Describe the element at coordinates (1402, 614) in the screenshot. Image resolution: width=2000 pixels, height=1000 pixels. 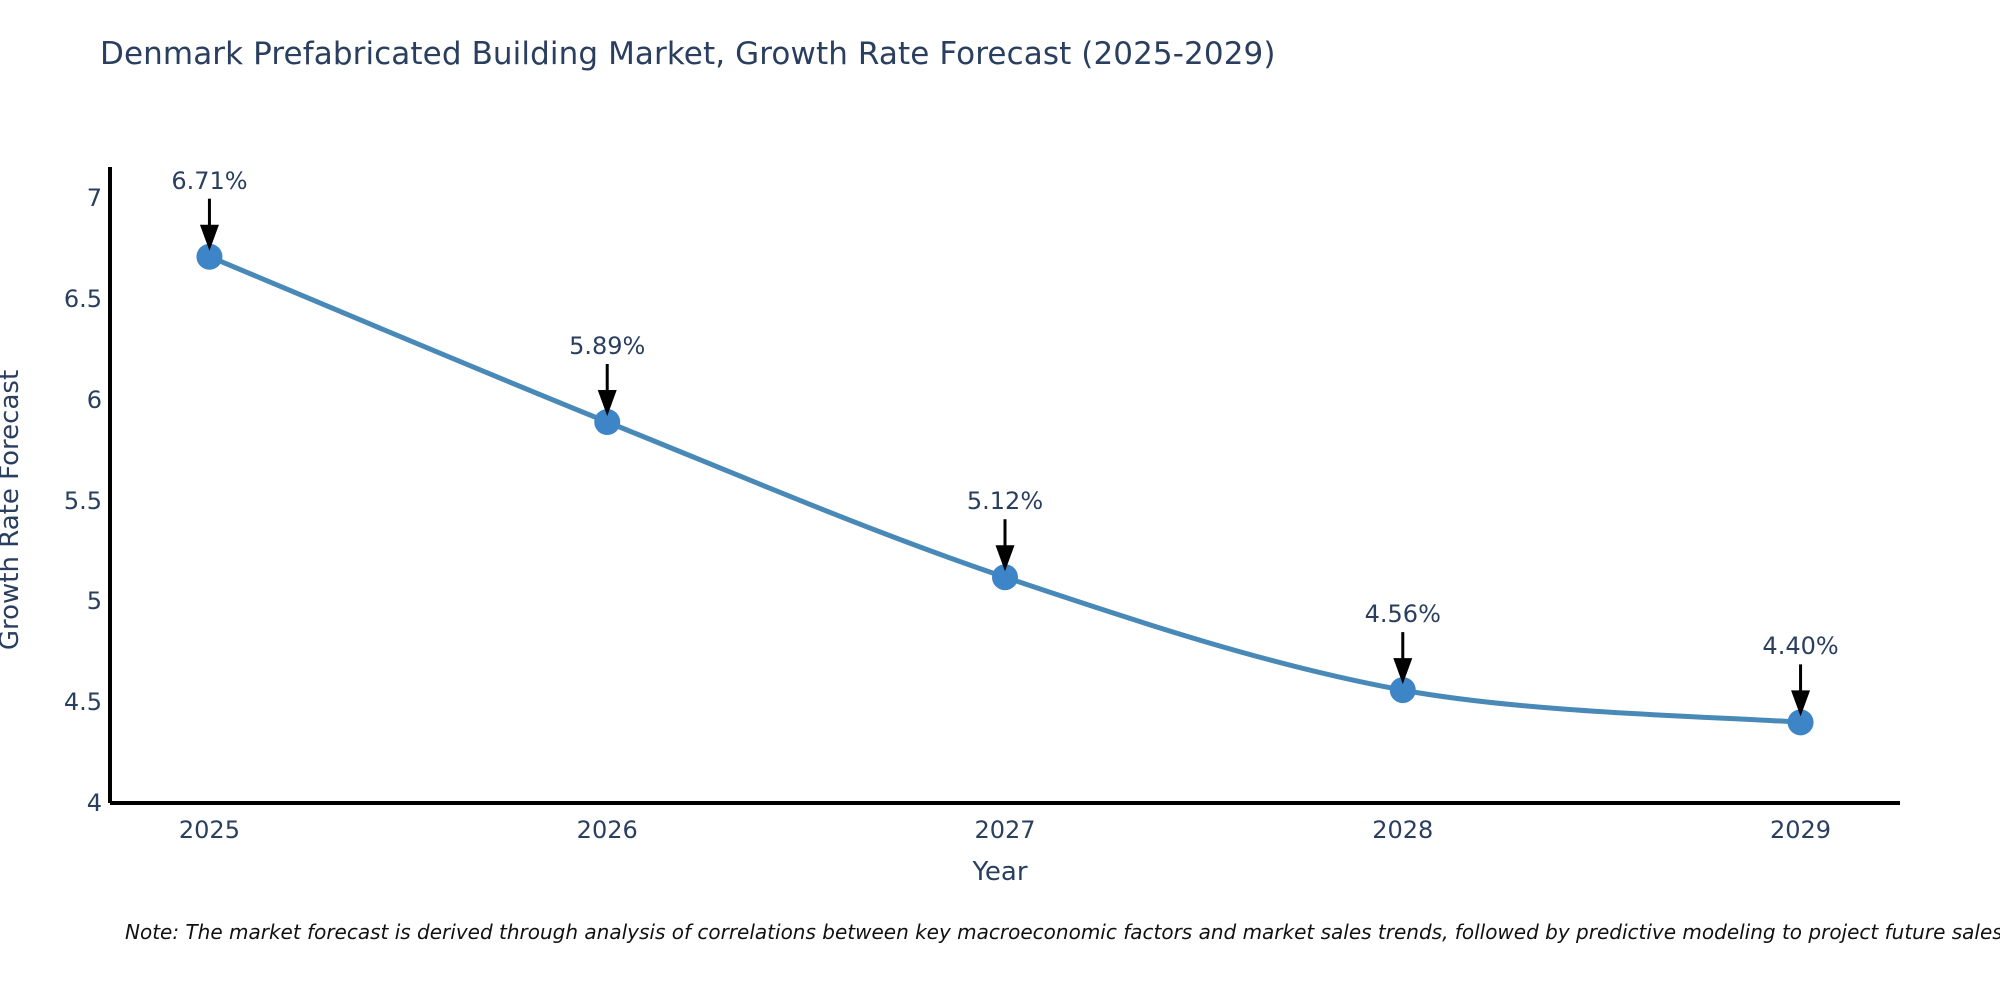
I see `data-point-label: 4.56%` at that location.